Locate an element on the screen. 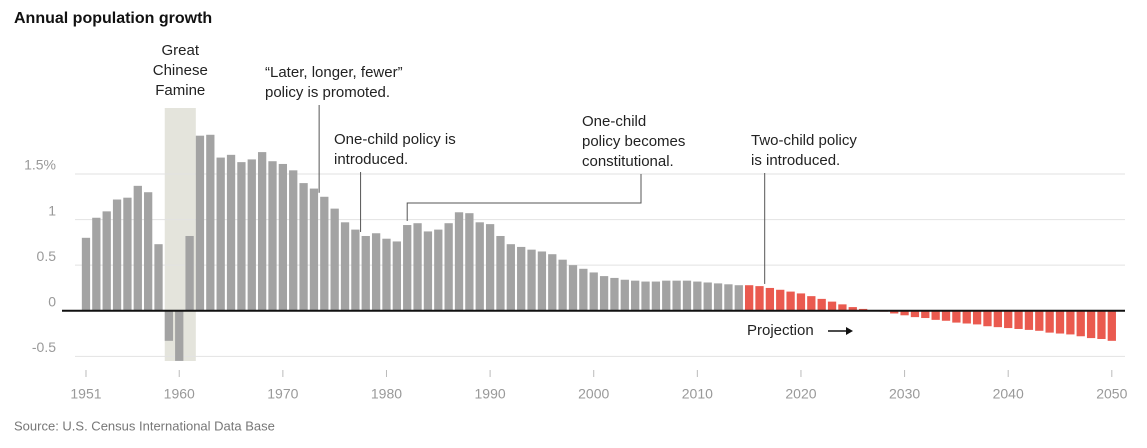  chart-title: Annual population growth is located at coordinates (113, 18).